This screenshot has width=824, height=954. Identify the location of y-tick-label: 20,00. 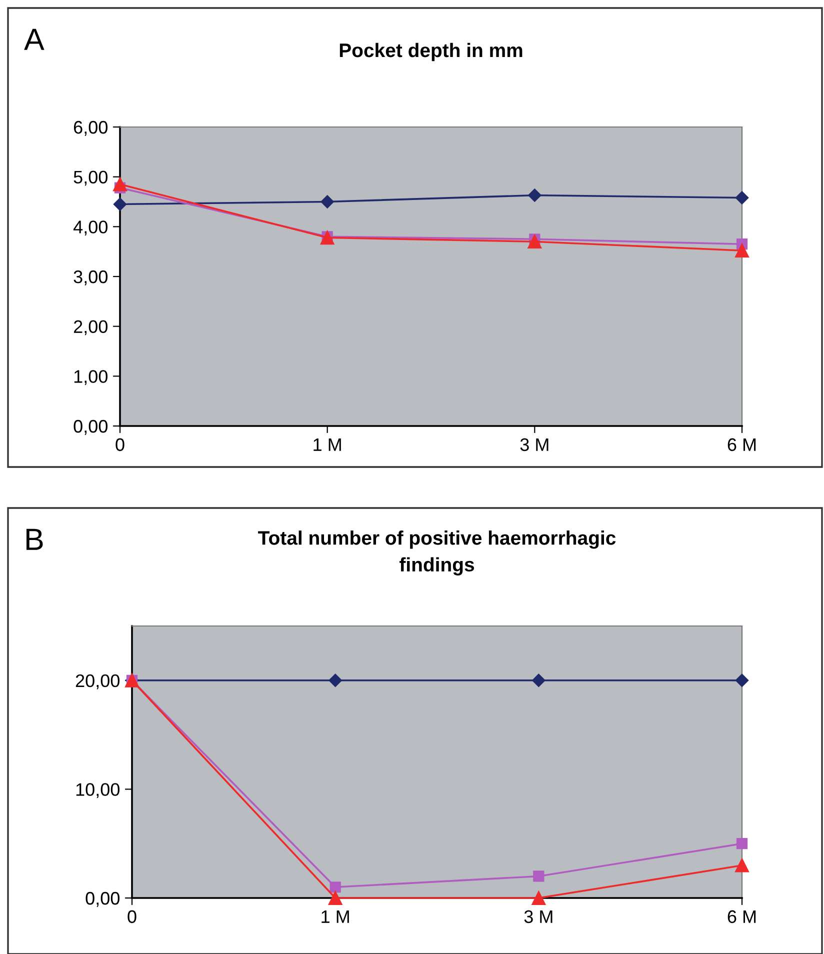
(98, 682).